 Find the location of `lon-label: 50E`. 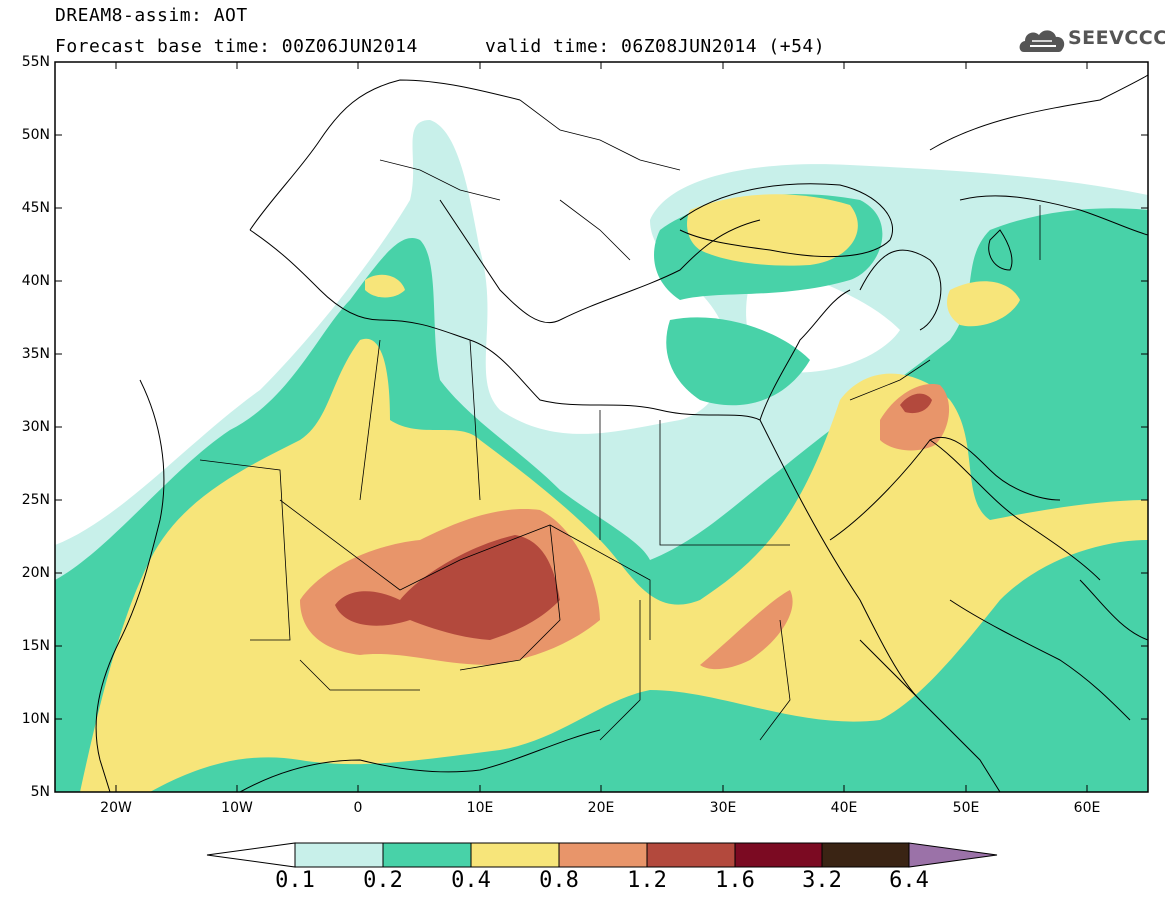

lon-label: 50E is located at coordinates (966, 808).